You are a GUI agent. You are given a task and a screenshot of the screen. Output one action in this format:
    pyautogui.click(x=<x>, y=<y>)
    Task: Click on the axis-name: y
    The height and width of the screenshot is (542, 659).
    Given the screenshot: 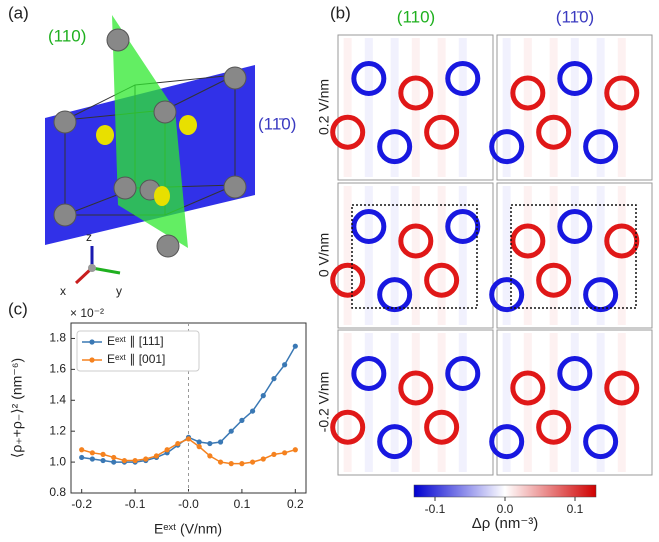 What is the action you would take?
    pyautogui.click(x=119, y=291)
    